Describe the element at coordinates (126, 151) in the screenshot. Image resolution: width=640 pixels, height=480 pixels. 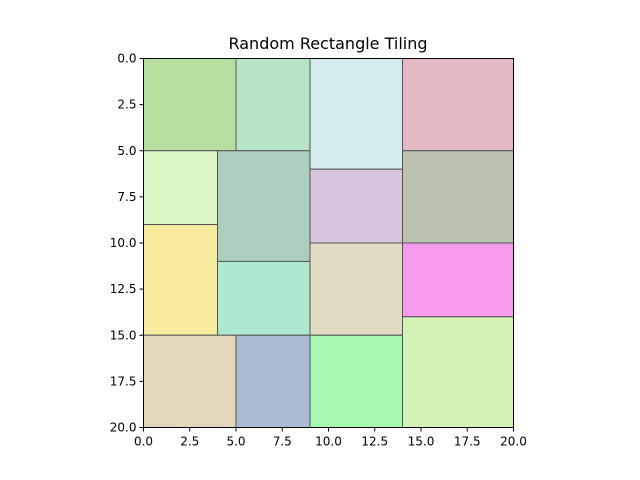
I see `y-tick-label: 5.0` at that location.